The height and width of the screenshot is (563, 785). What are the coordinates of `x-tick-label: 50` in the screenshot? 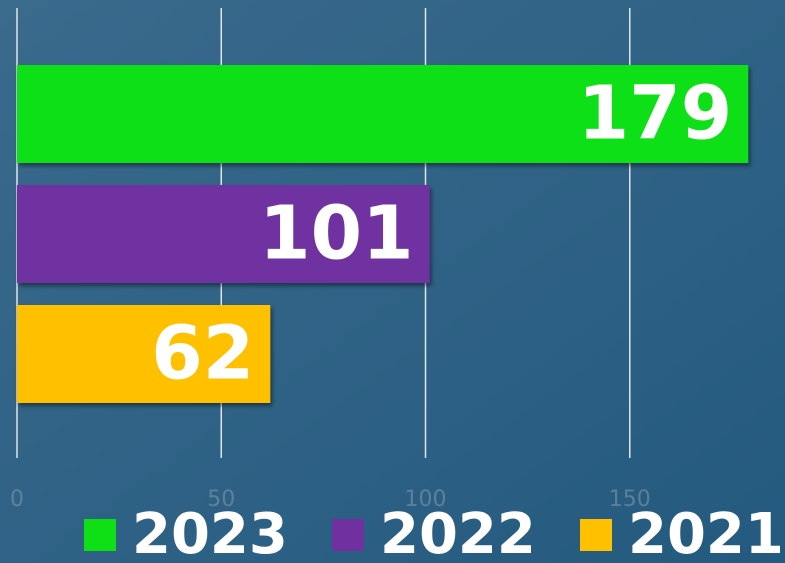 It's located at (221, 499).